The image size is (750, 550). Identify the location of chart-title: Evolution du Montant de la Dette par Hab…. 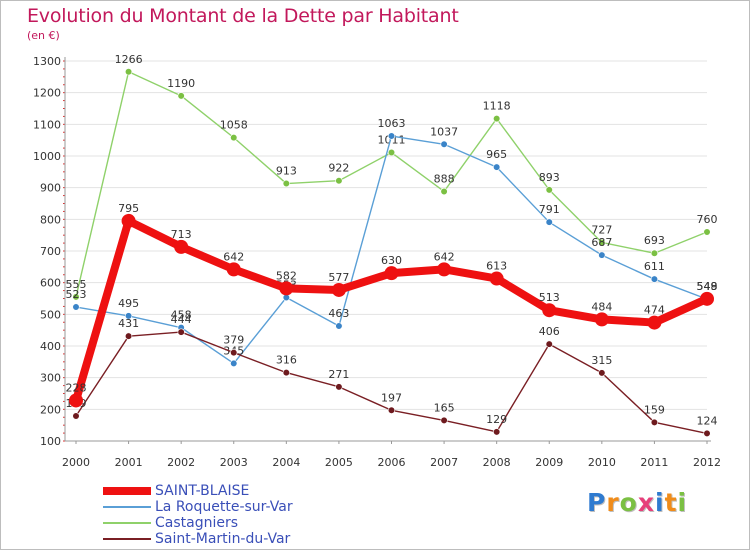
(243, 16).